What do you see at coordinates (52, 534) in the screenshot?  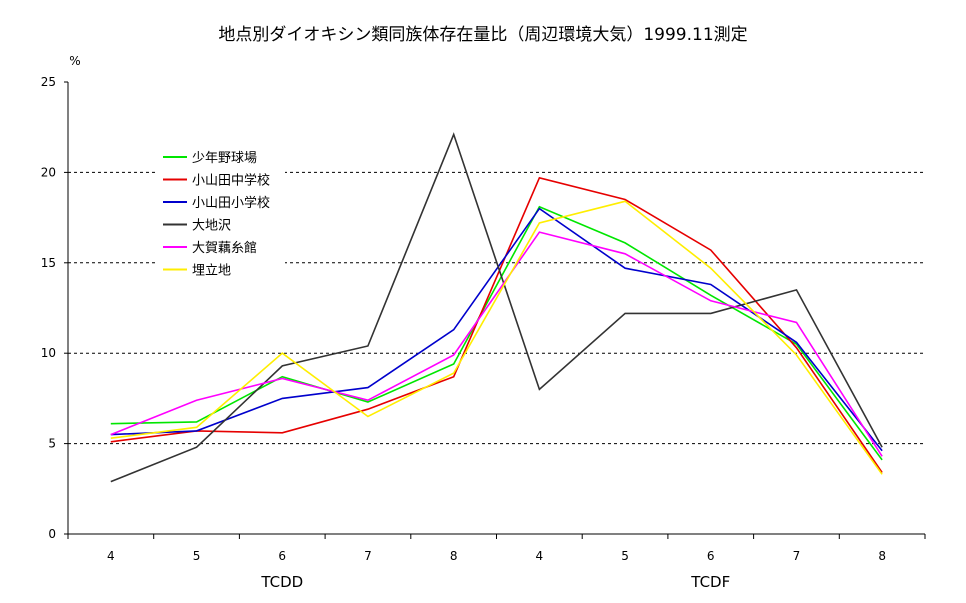 I see `y-tick-label: 0` at bounding box center [52, 534].